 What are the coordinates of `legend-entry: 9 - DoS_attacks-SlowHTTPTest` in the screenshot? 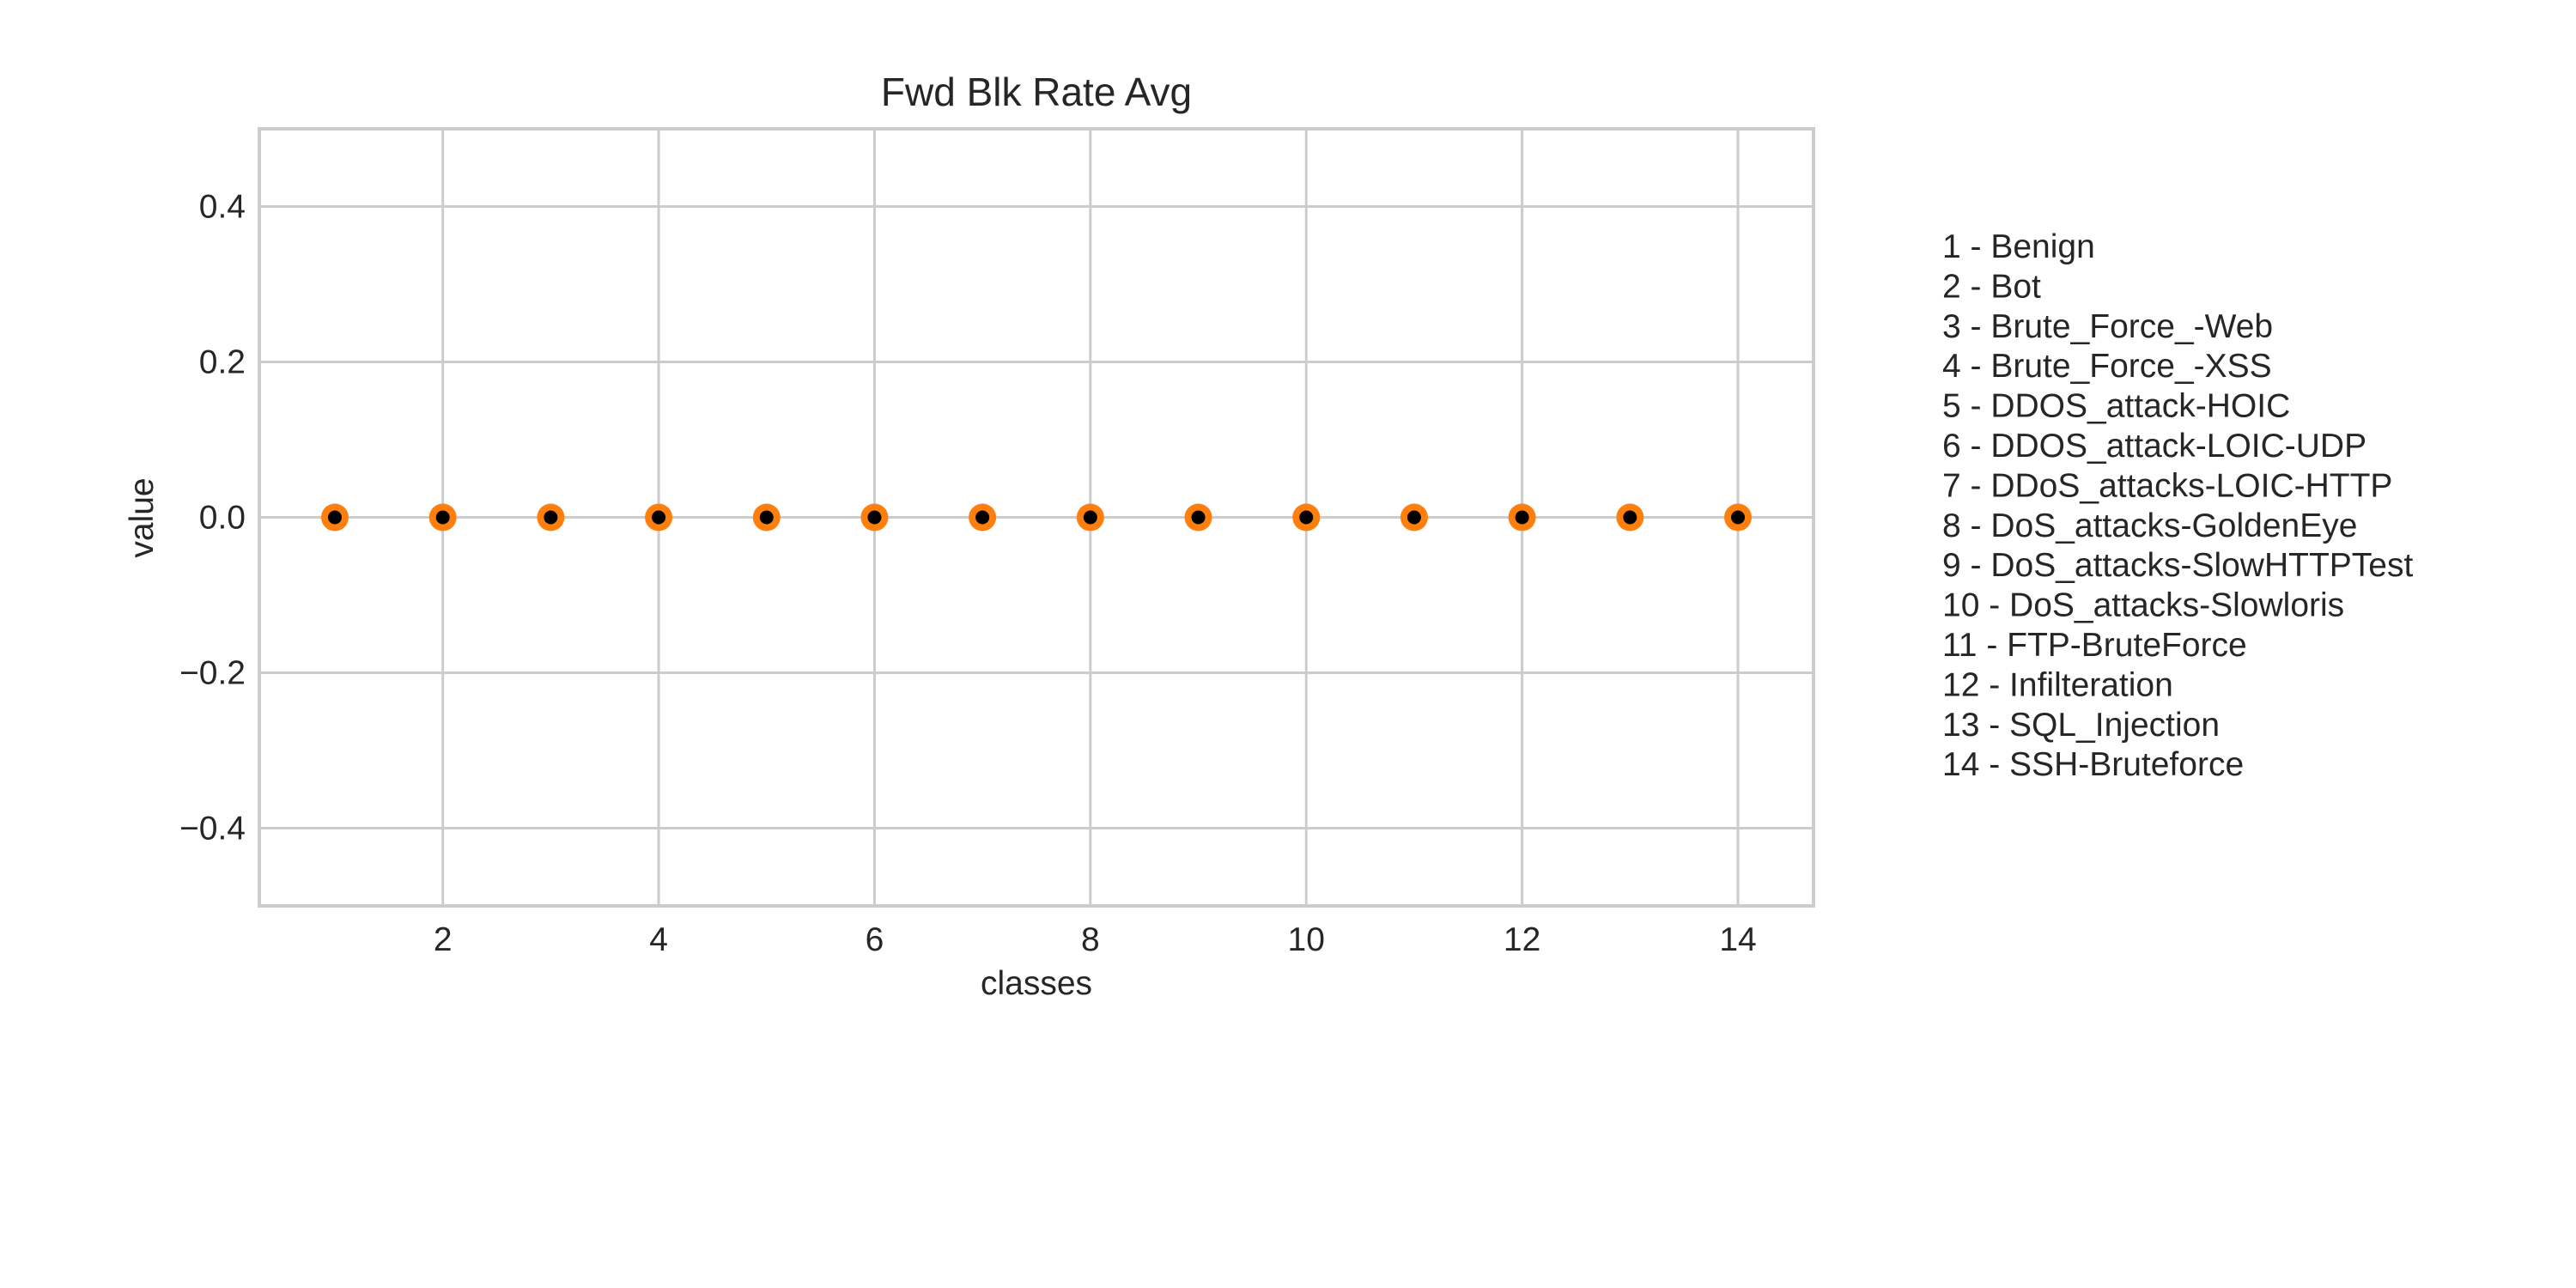 It's located at (2178, 565).